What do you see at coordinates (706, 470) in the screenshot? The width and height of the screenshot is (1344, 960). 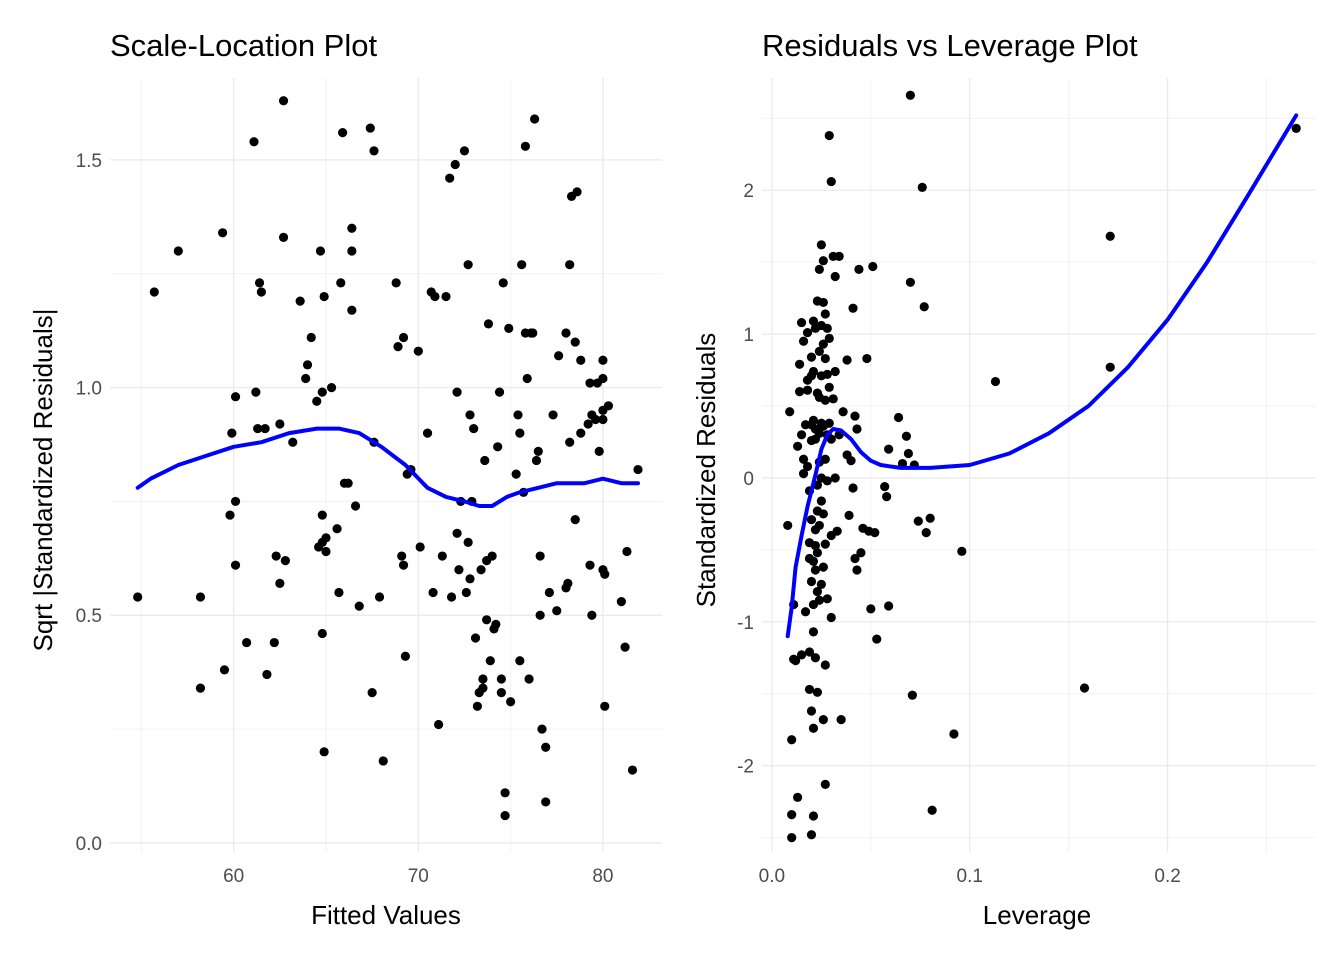 I see `residuals-leverage-y-axis-title: Standardized Residuals` at bounding box center [706, 470].